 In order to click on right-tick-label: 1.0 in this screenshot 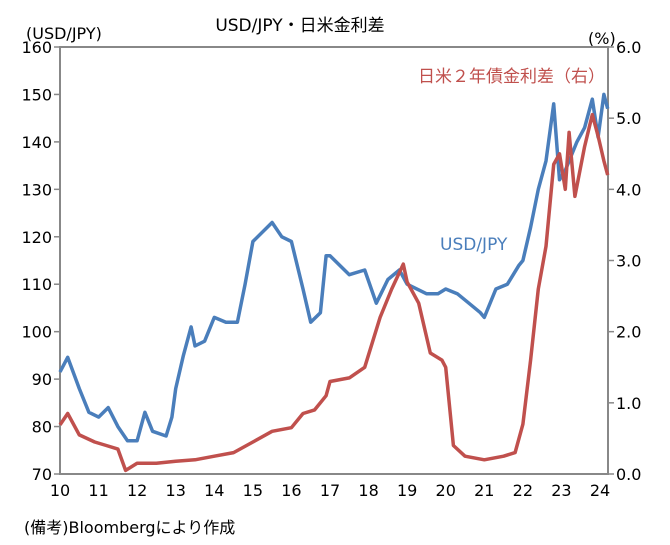, I will do `click(628, 403)`.